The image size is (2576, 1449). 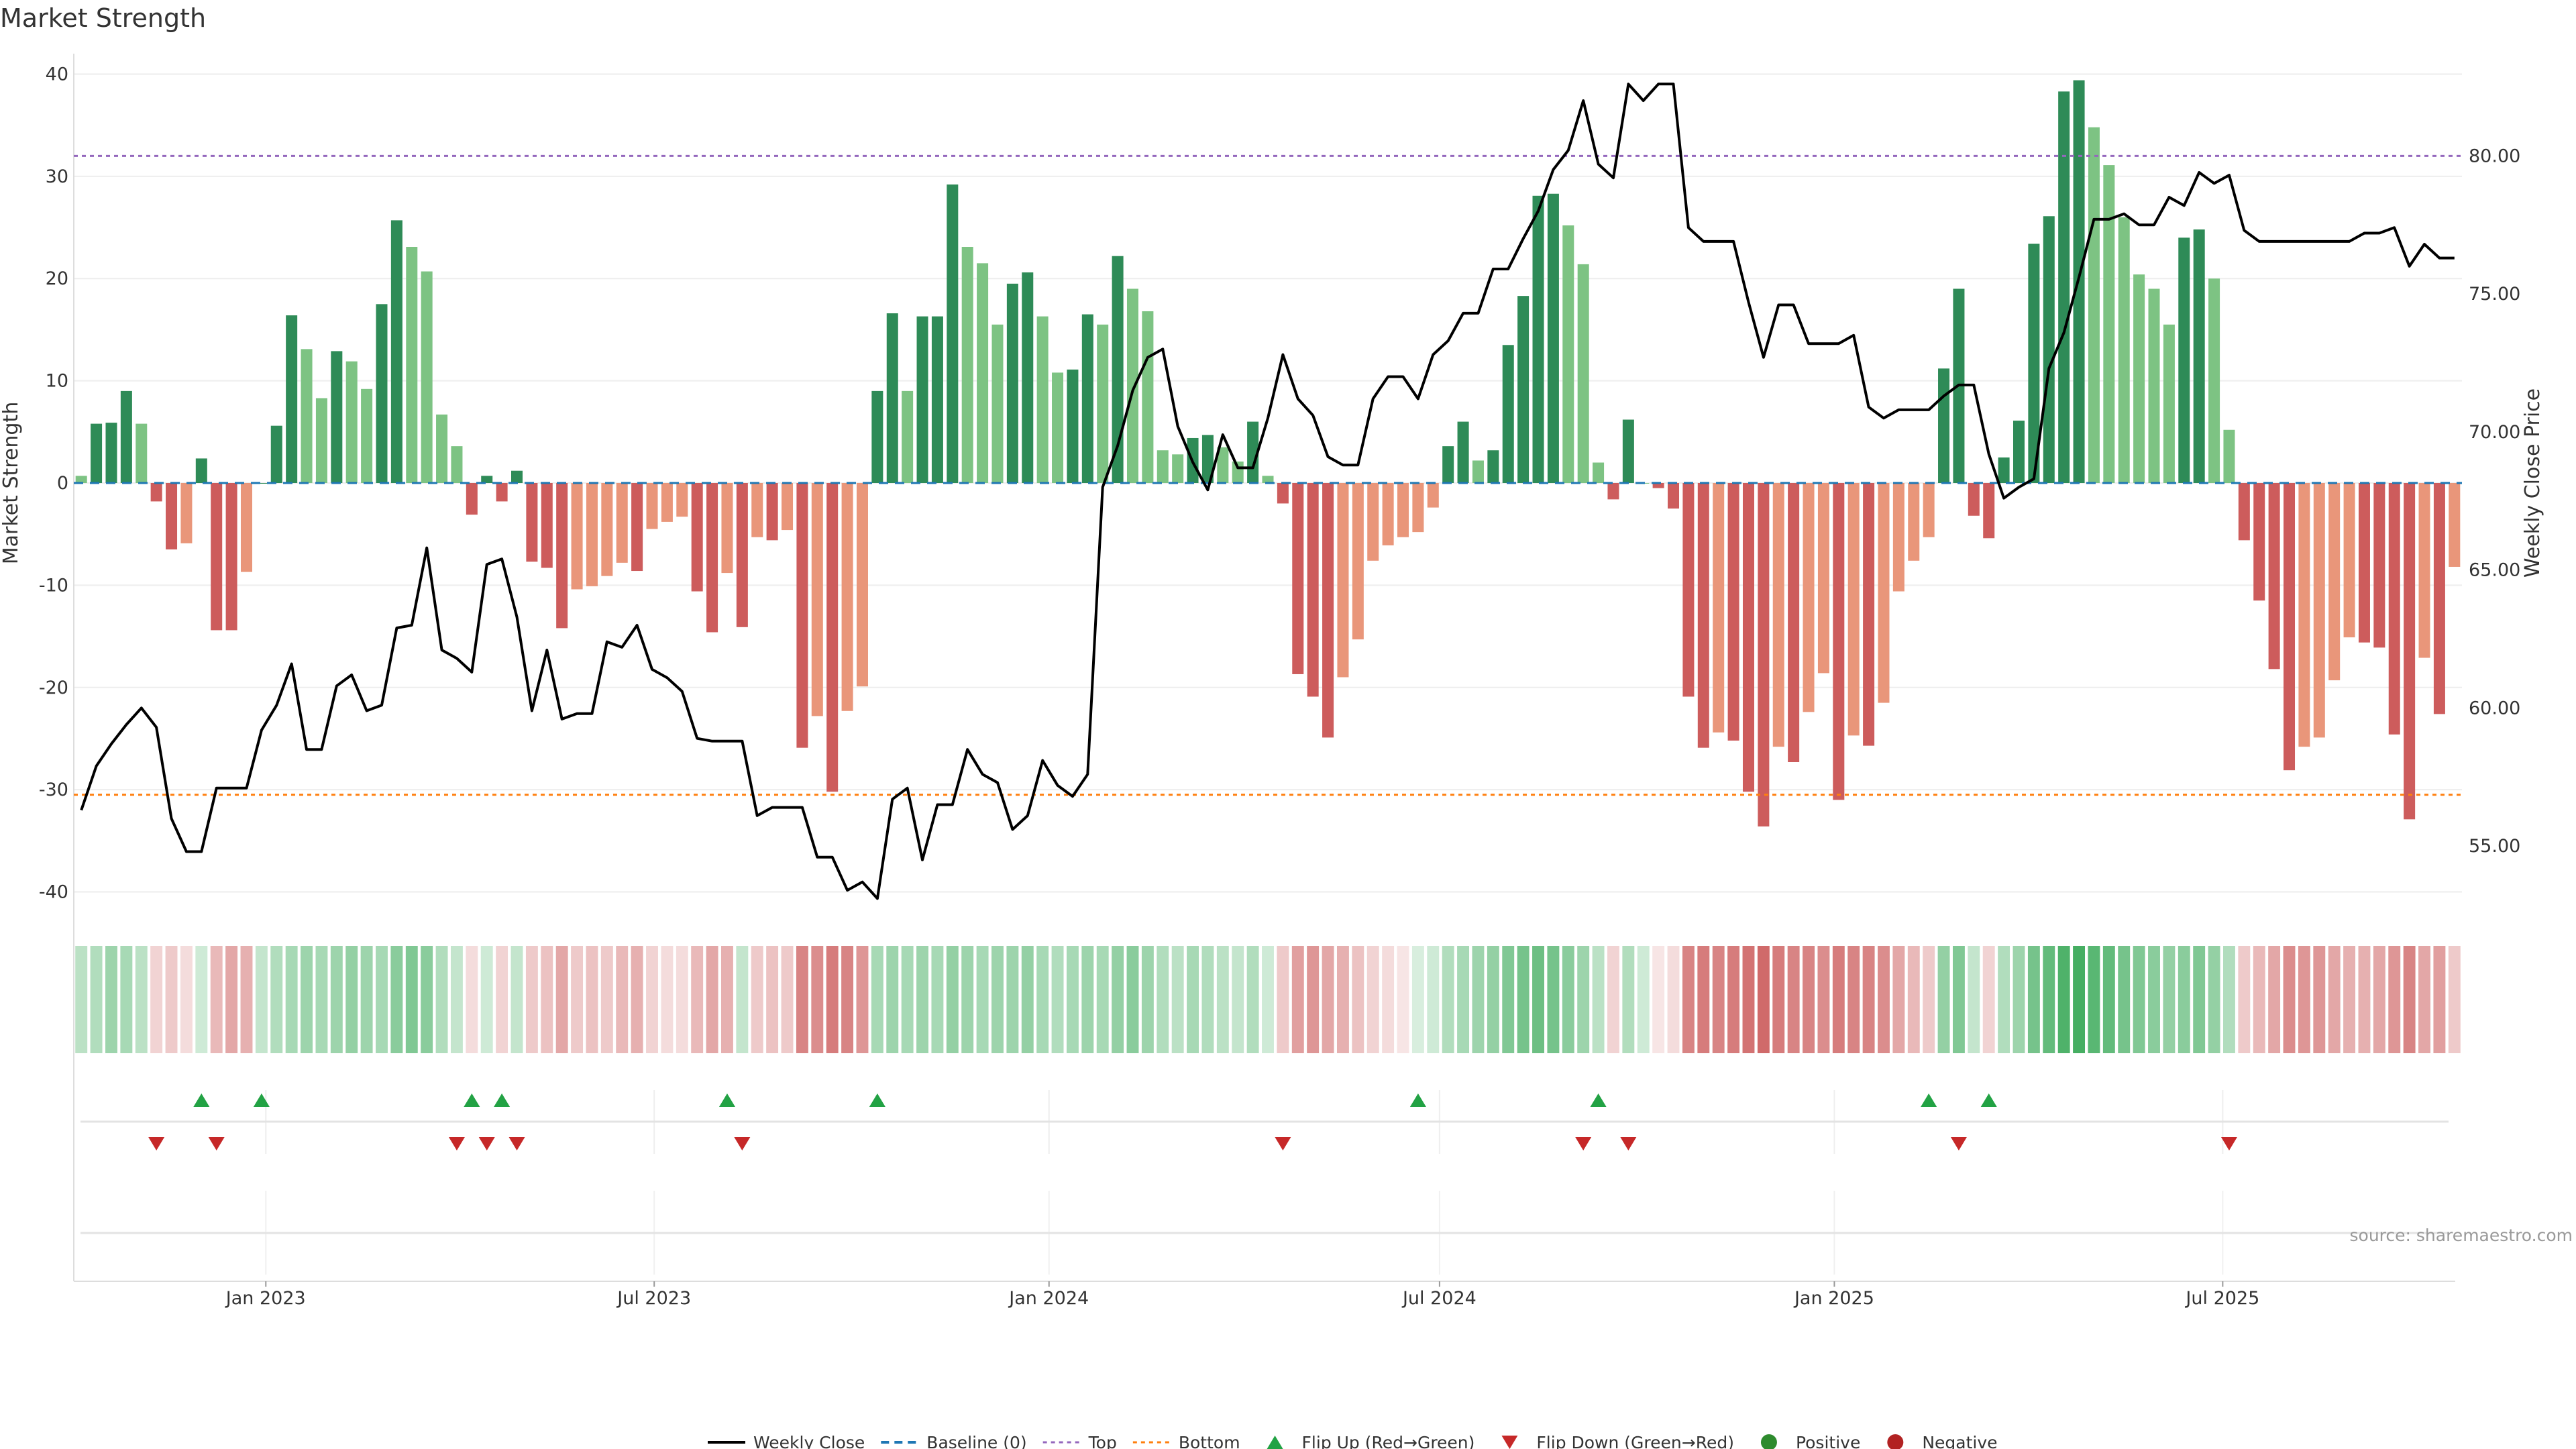 What do you see at coordinates (53, 688) in the screenshot?
I see `left-tick-label: -20` at bounding box center [53, 688].